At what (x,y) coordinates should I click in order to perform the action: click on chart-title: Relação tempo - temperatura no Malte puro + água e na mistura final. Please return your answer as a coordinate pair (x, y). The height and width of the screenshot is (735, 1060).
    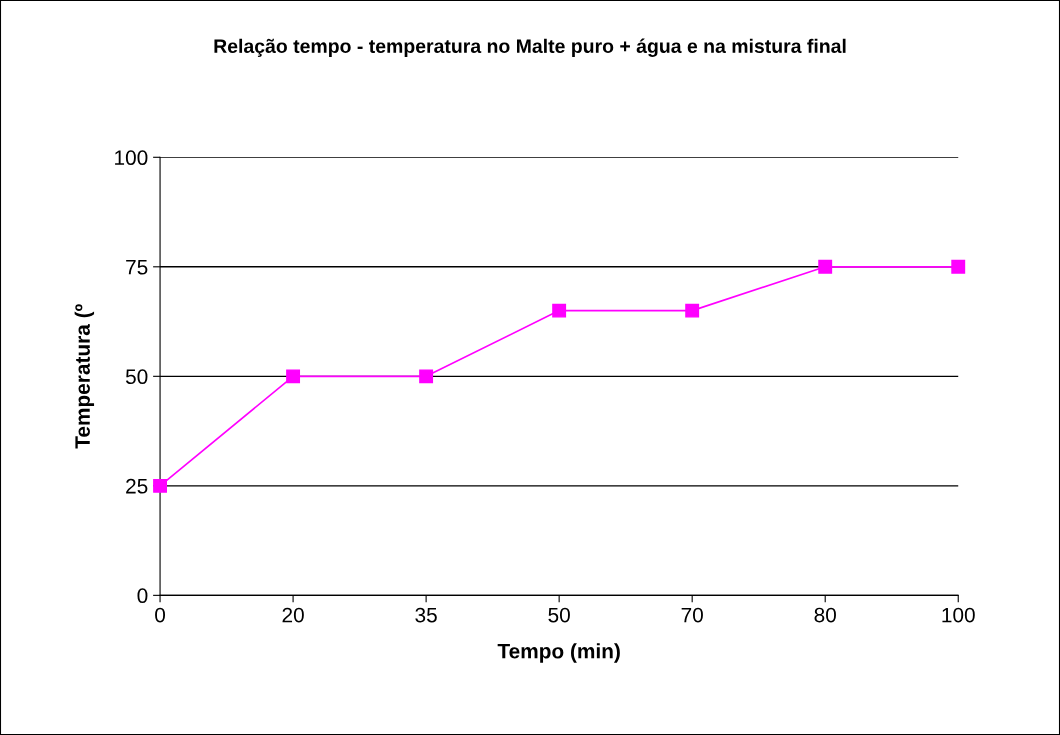
    Looking at the image, I should click on (530, 47).